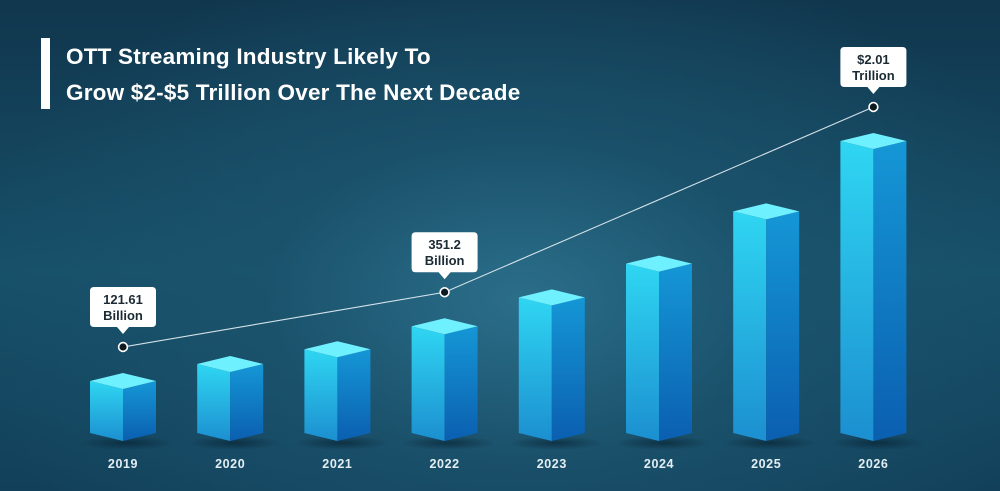 Image resolution: width=1000 pixels, height=491 pixels. I want to click on bar-2025, so click(770, 326).